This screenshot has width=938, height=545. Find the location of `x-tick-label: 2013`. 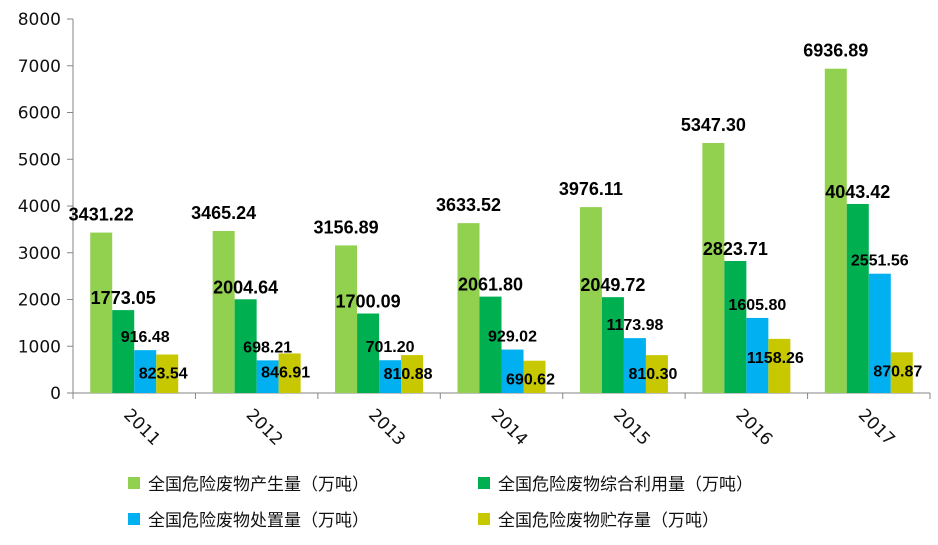

x-tick-label: 2013 is located at coordinates (386, 427).